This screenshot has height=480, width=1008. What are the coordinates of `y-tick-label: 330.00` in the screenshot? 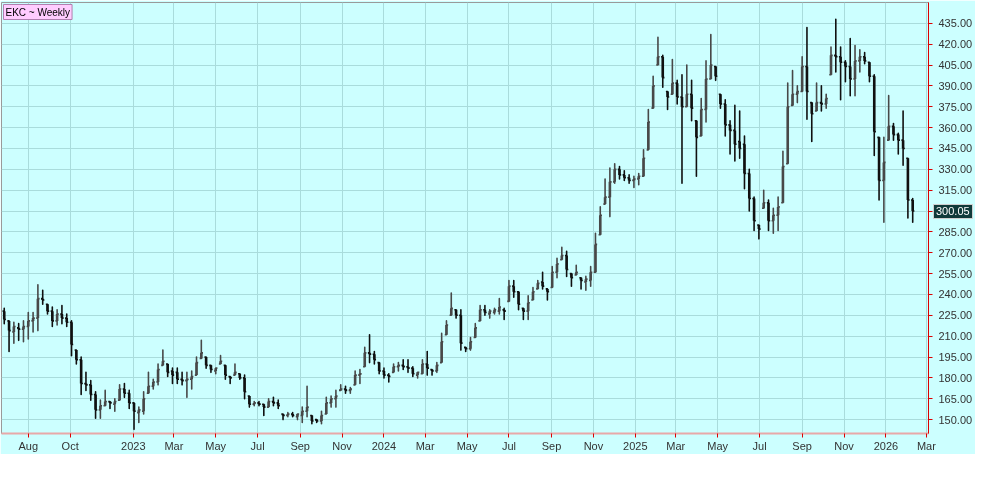 It's located at (955, 169).